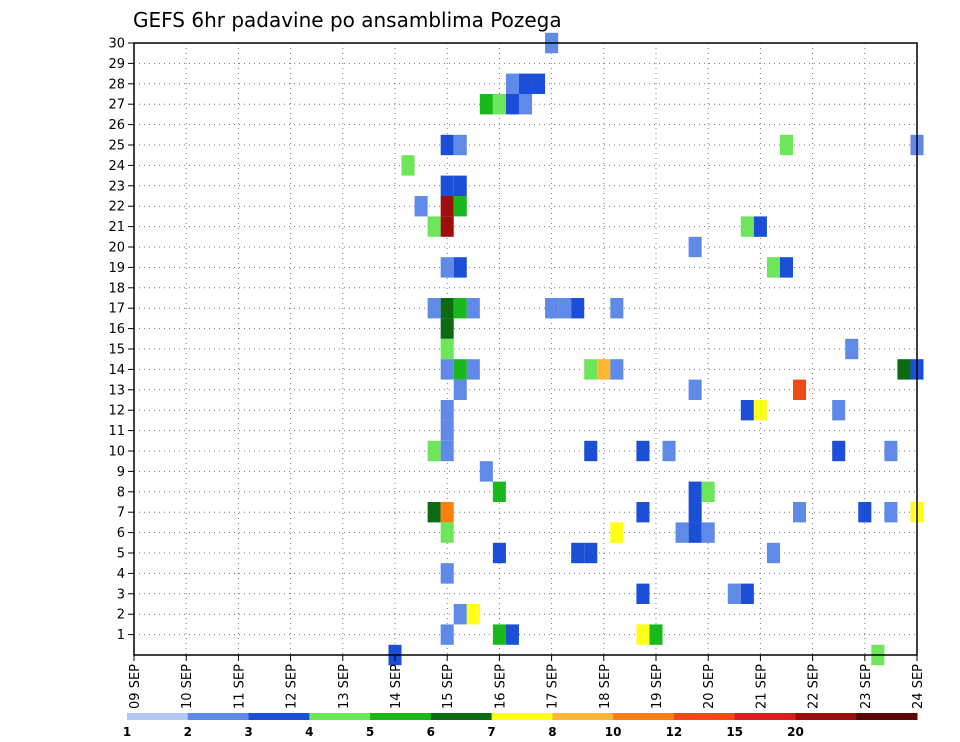 The width and height of the screenshot is (960, 742). Describe the element at coordinates (116, 64) in the screenshot. I see `y-tick-label: 29` at that location.